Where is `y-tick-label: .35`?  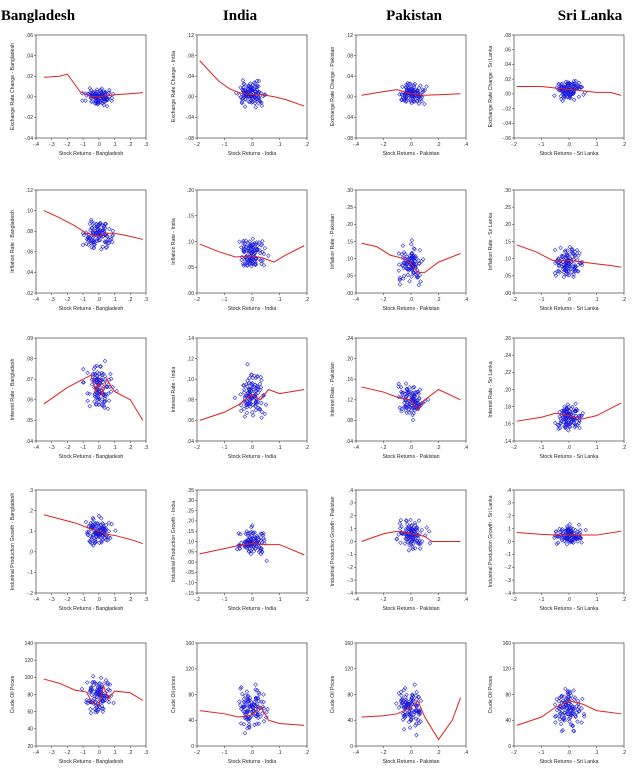 y-tick-label: .35 is located at coordinates (190, 491).